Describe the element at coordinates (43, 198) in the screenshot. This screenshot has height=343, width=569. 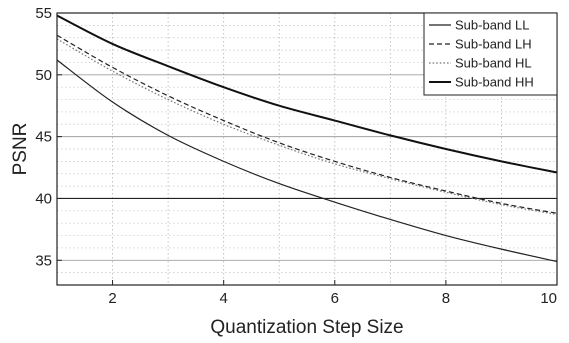
I see `y-tick-label: 40` at that location.